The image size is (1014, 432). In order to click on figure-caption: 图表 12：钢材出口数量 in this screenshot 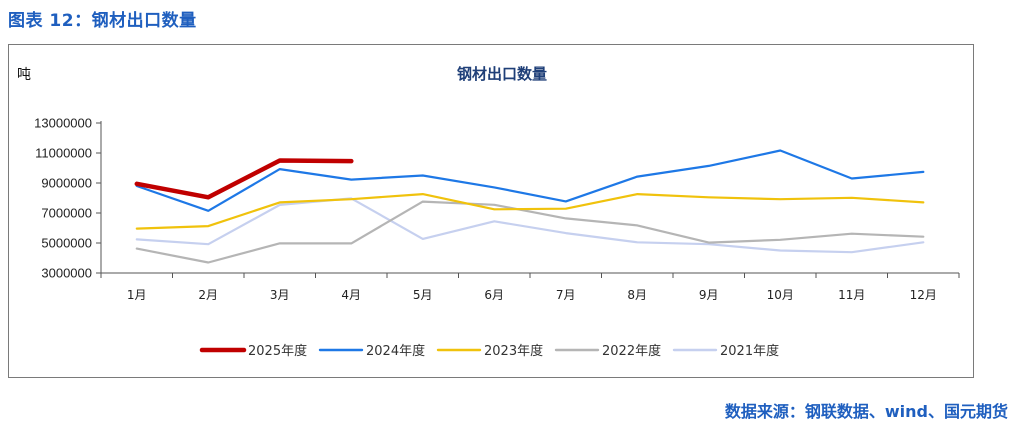, I will do `click(102, 21)`.